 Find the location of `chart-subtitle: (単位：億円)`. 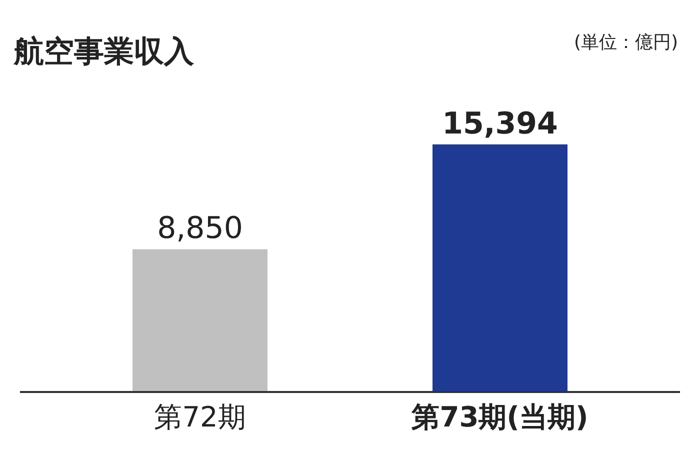

chart-subtitle: (単位：億円) is located at coordinates (626, 42).